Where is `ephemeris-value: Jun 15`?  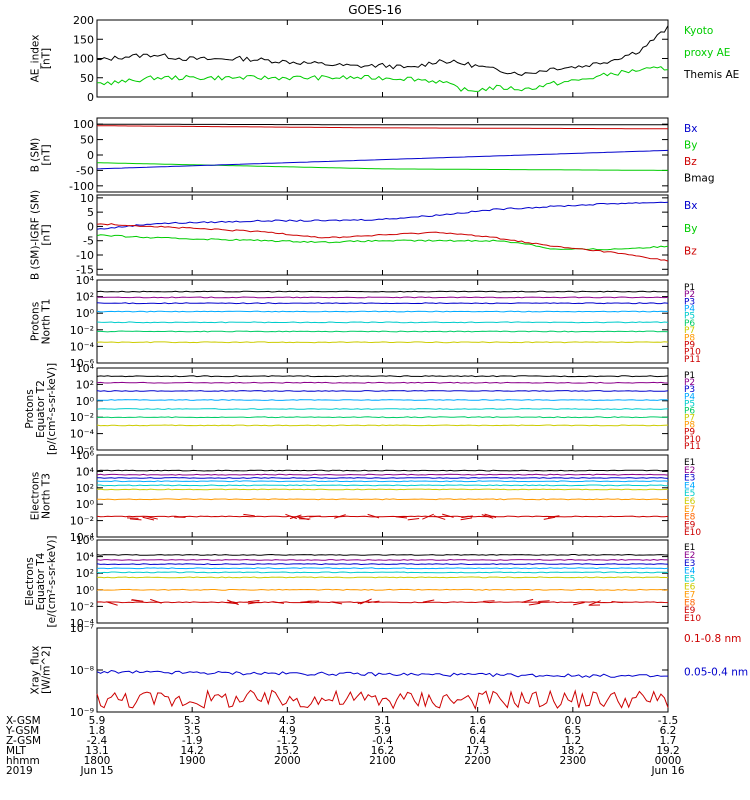
ephemeris-value: Jun 15 is located at coordinates (96, 771).